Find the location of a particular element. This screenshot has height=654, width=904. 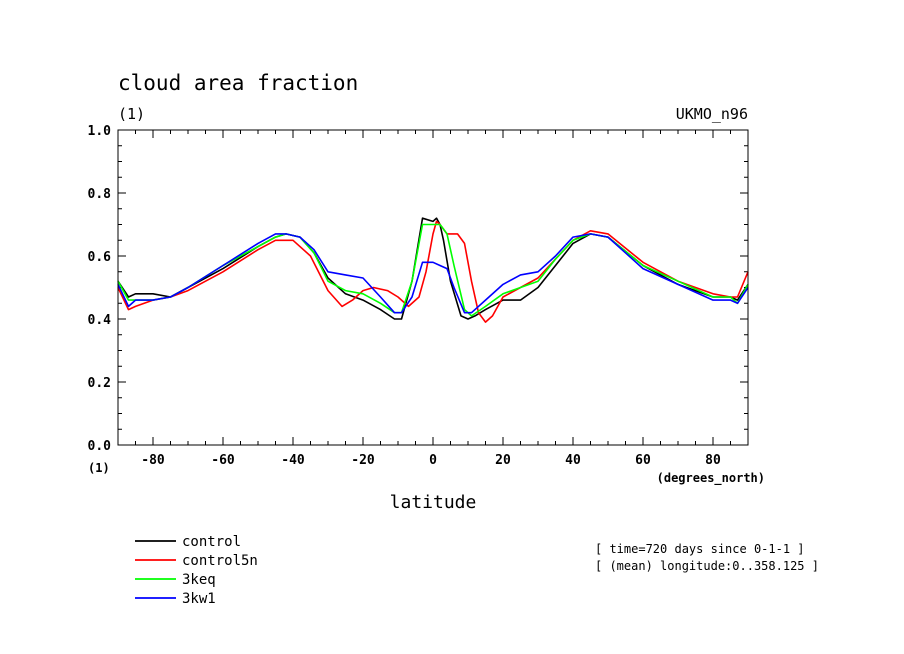

x-units-label: (degrees_north) is located at coordinates (711, 478).